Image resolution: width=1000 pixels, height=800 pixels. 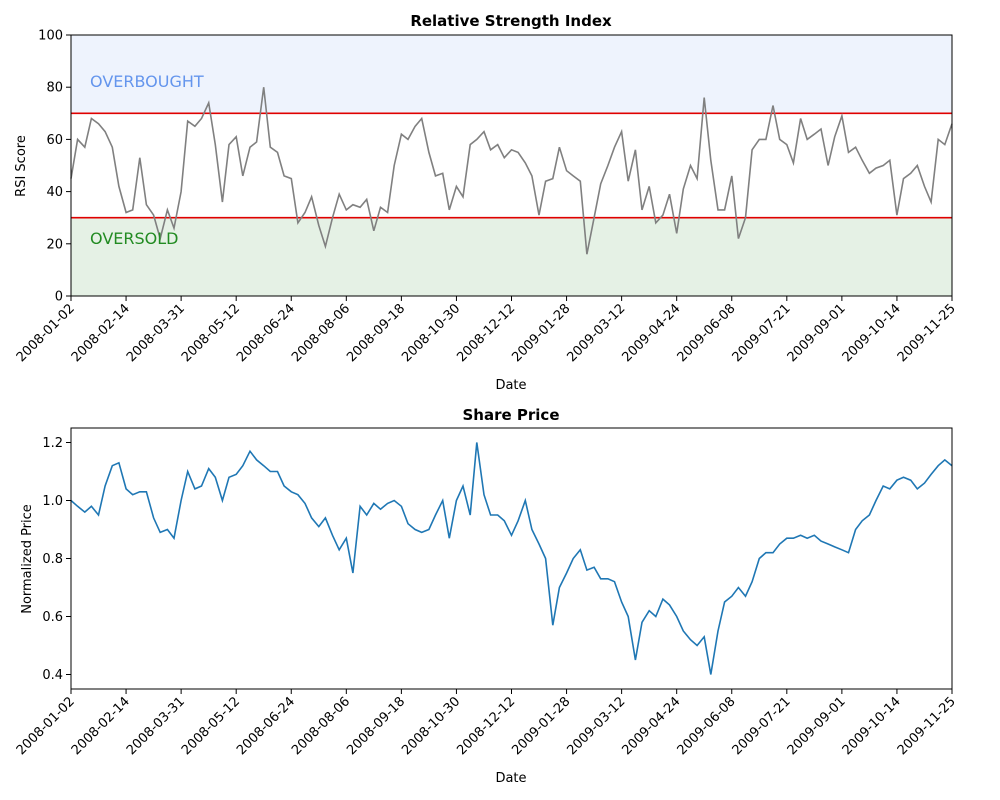 What do you see at coordinates (651, 333) in the screenshot?
I see `rsi-x-tick-label: 2009-04-24` at bounding box center [651, 333].